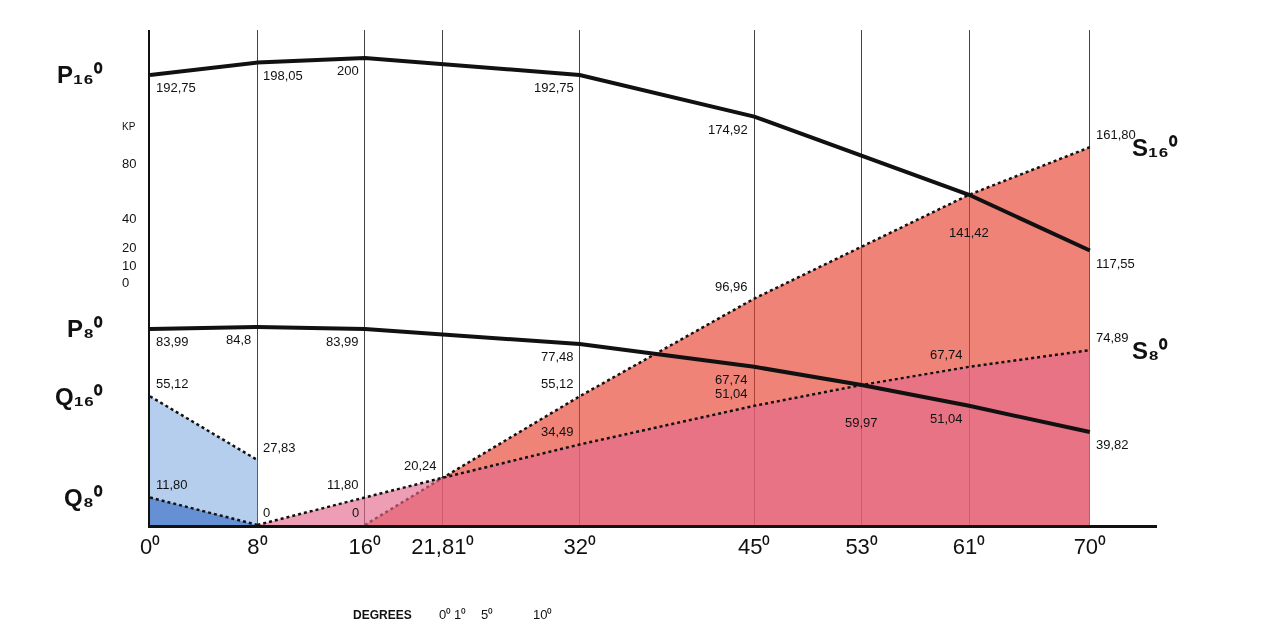 This screenshot has width=1277, height=635. What do you see at coordinates (80, 74) in the screenshot?
I see `text: P₁₆⁰` at bounding box center [80, 74].